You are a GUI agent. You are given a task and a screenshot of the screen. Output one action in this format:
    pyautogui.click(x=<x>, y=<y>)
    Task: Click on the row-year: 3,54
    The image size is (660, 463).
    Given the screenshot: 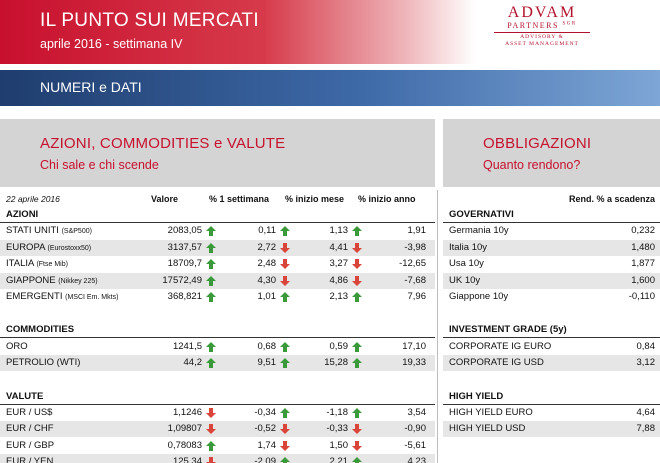 What is the action you would take?
    pyautogui.click(x=417, y=412)
    